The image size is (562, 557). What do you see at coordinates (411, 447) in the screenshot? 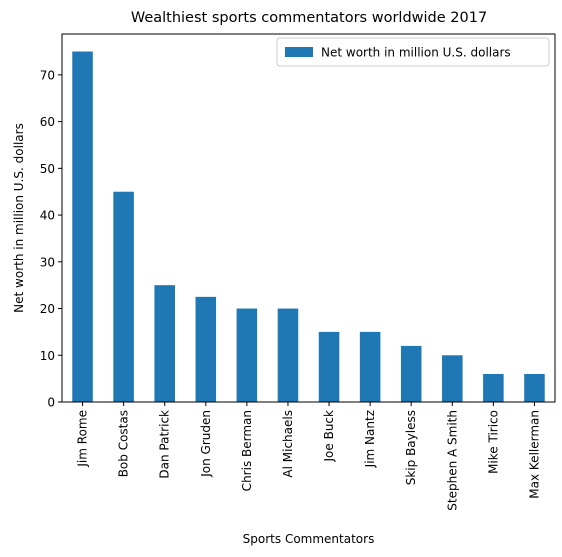
I see `x-tick-label: Skip Bayless` at bounding box center [411, 447].